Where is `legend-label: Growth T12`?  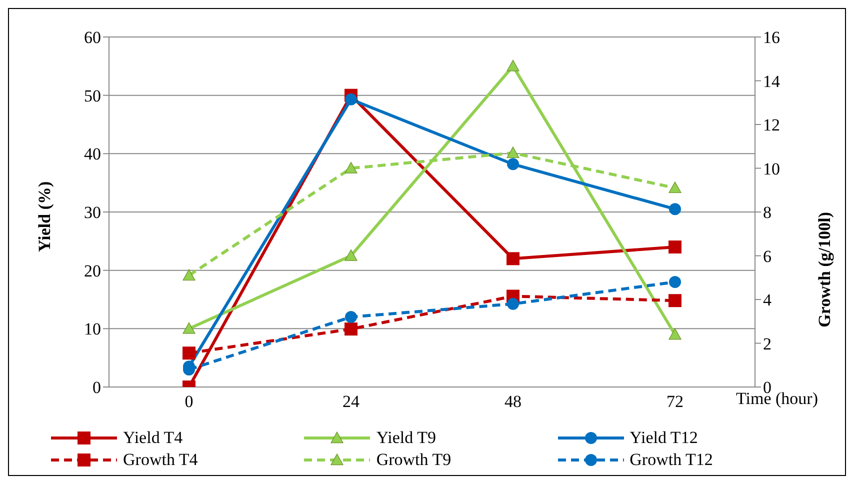 legend-label: Growth T12 is located at coordinates (671, 460).